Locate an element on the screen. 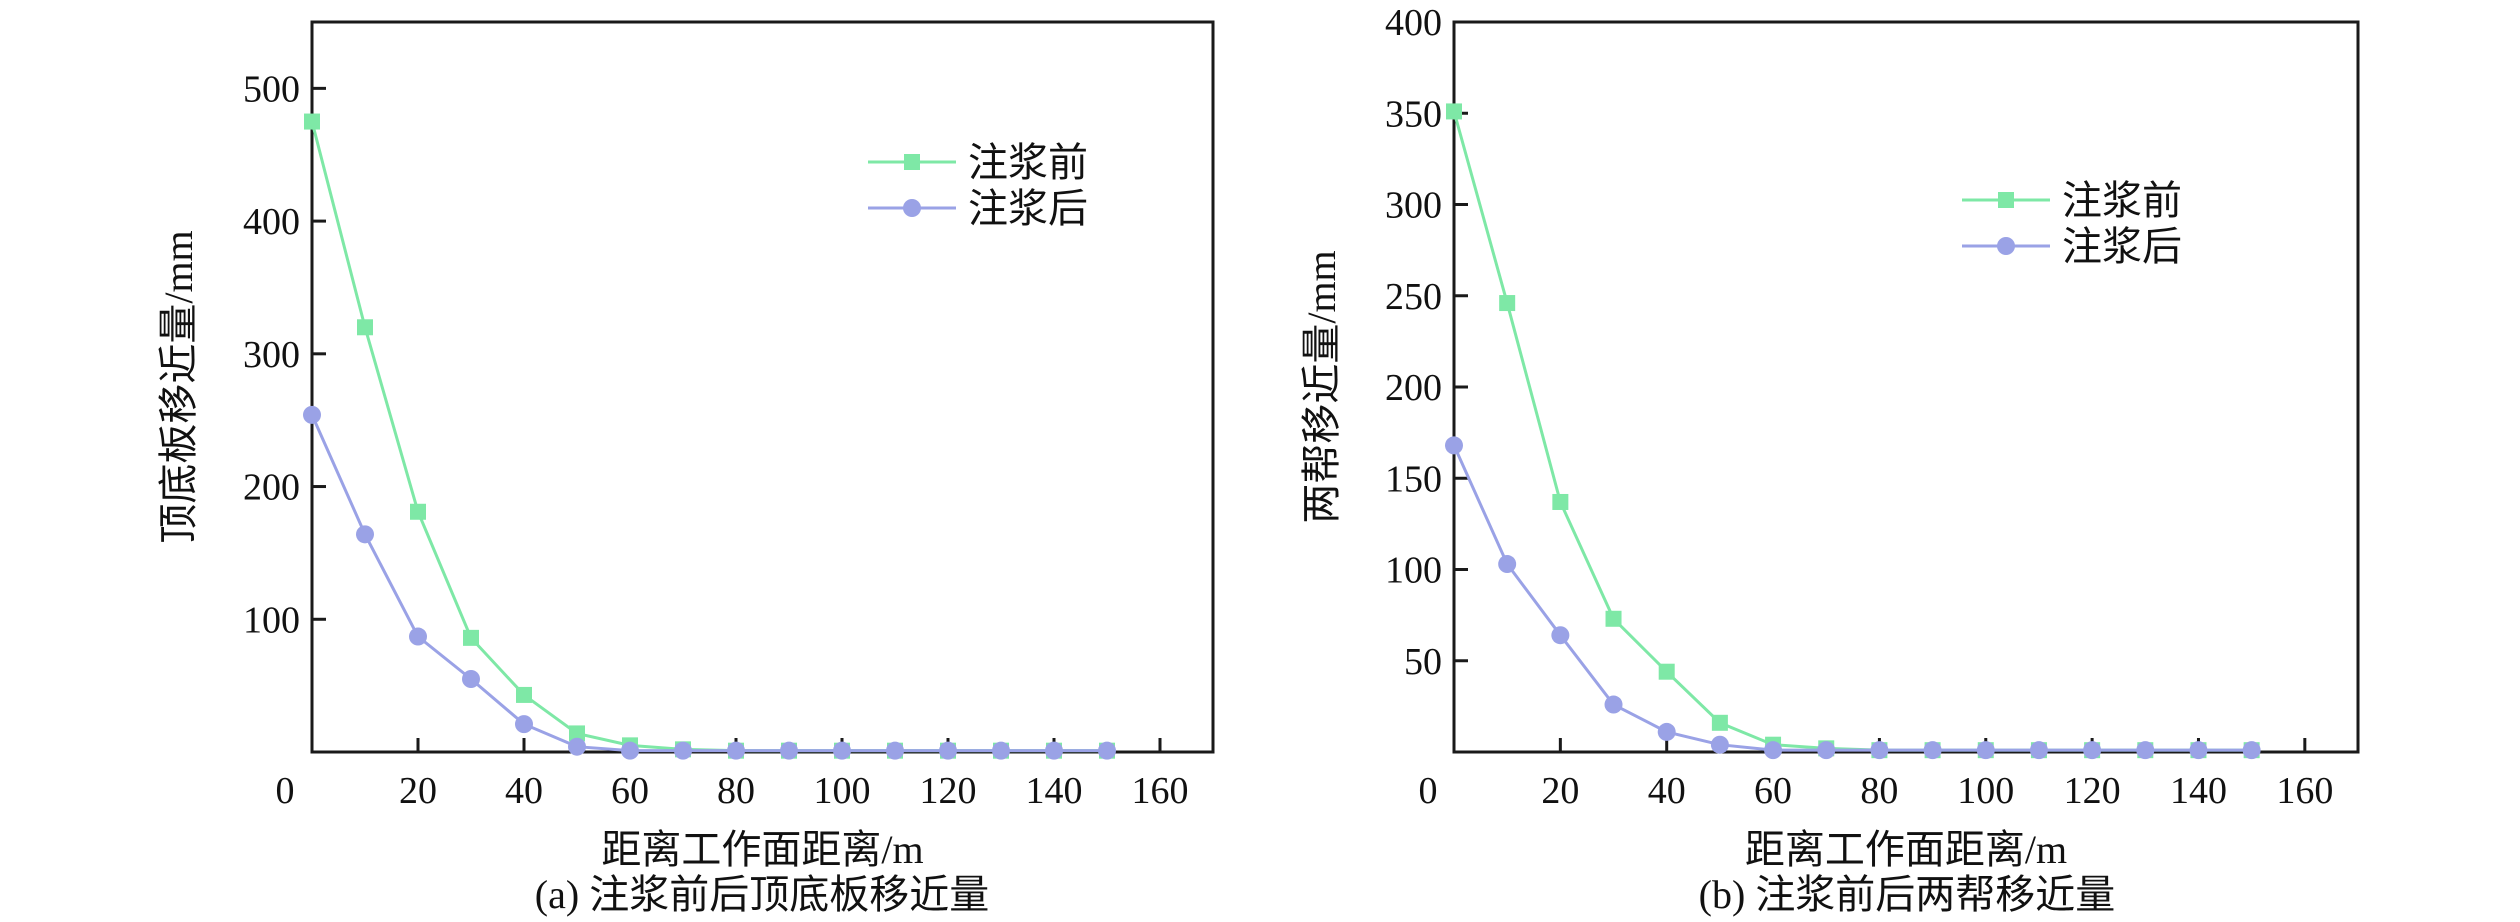  y-tick-label: 250 is located at coordinates (1413, 297).